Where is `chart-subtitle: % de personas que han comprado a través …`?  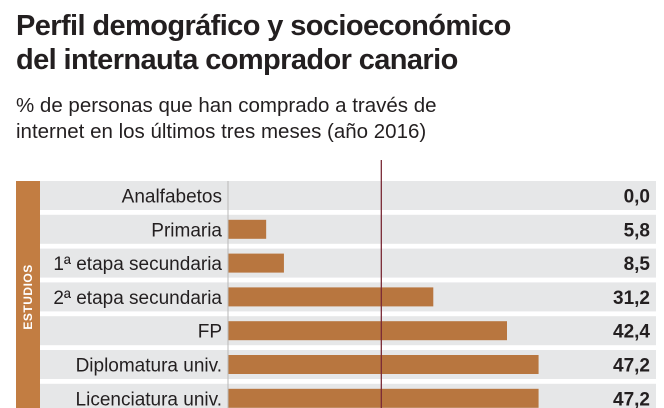 chart-subtitle: % de personas que han comprado a través … is located at coordinates (296, 119).